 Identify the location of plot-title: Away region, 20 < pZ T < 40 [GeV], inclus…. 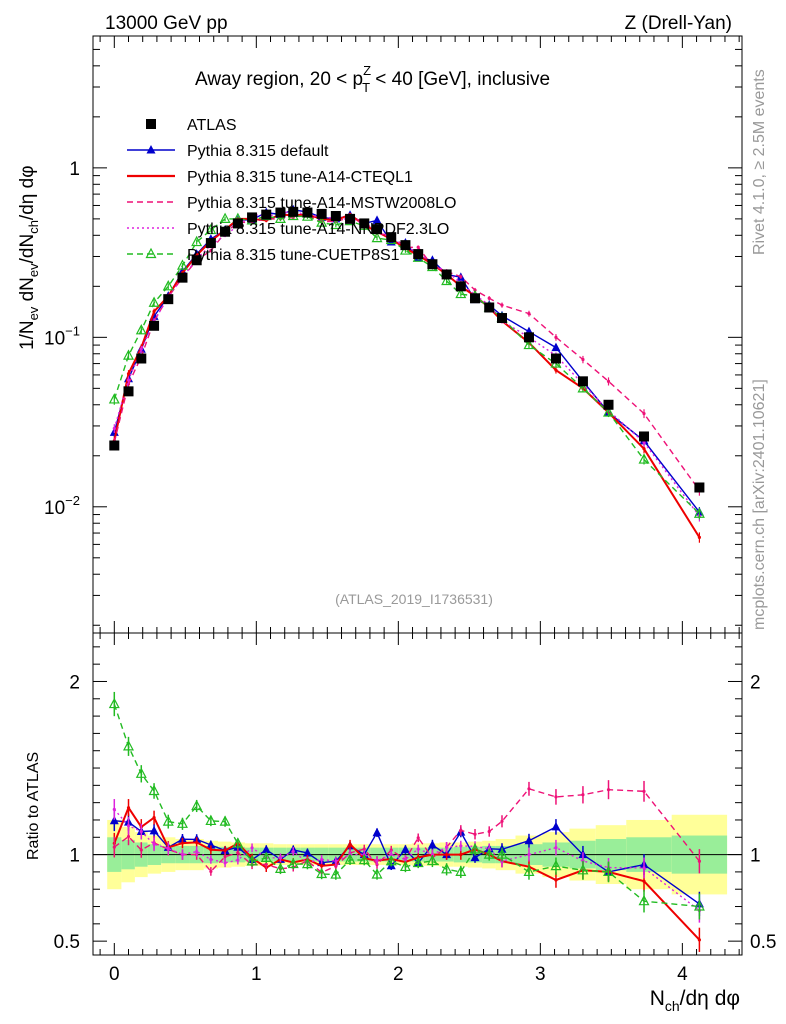
(372, 79).